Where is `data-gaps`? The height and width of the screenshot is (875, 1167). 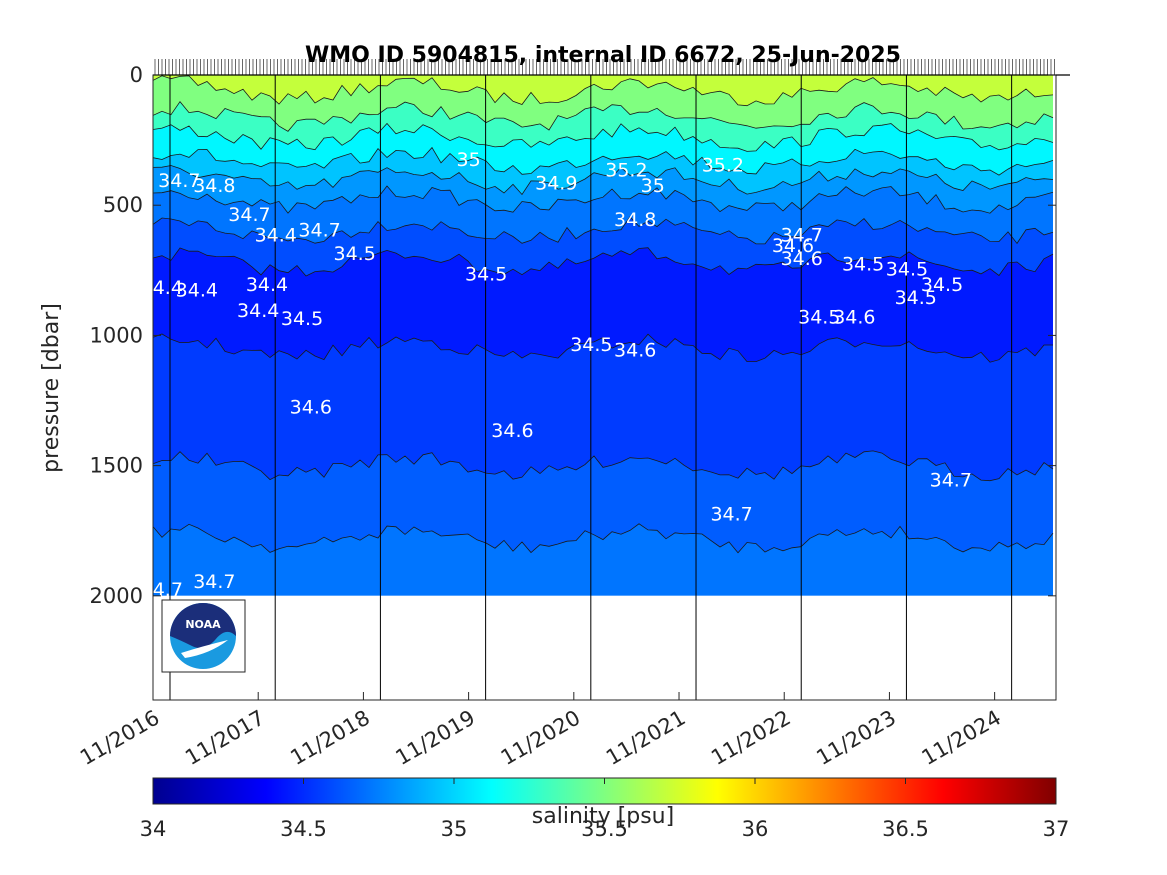
data-gaps is located at coordinates (604, 647).